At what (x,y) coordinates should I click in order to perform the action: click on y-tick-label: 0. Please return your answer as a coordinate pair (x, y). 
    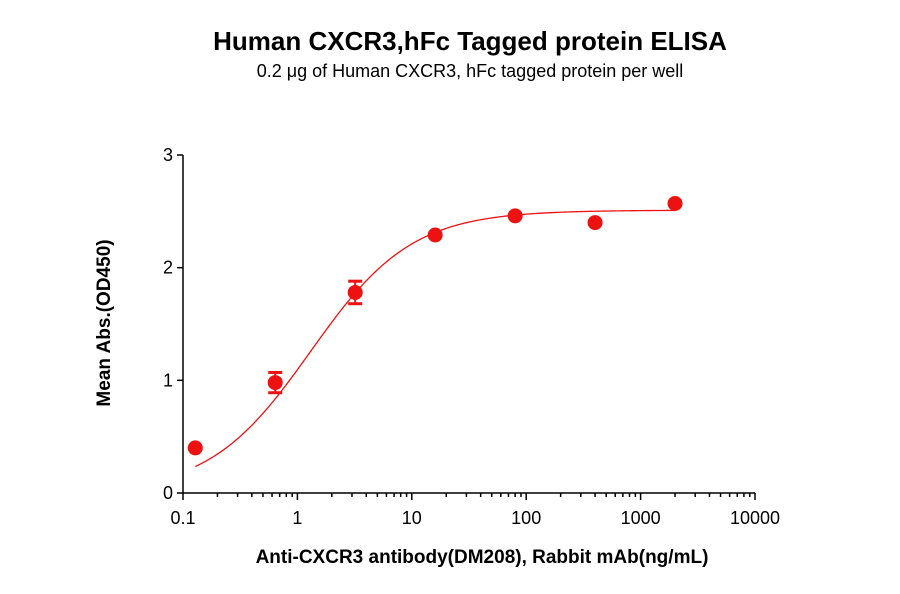
    Looking at the image, I should click on (168, 493).